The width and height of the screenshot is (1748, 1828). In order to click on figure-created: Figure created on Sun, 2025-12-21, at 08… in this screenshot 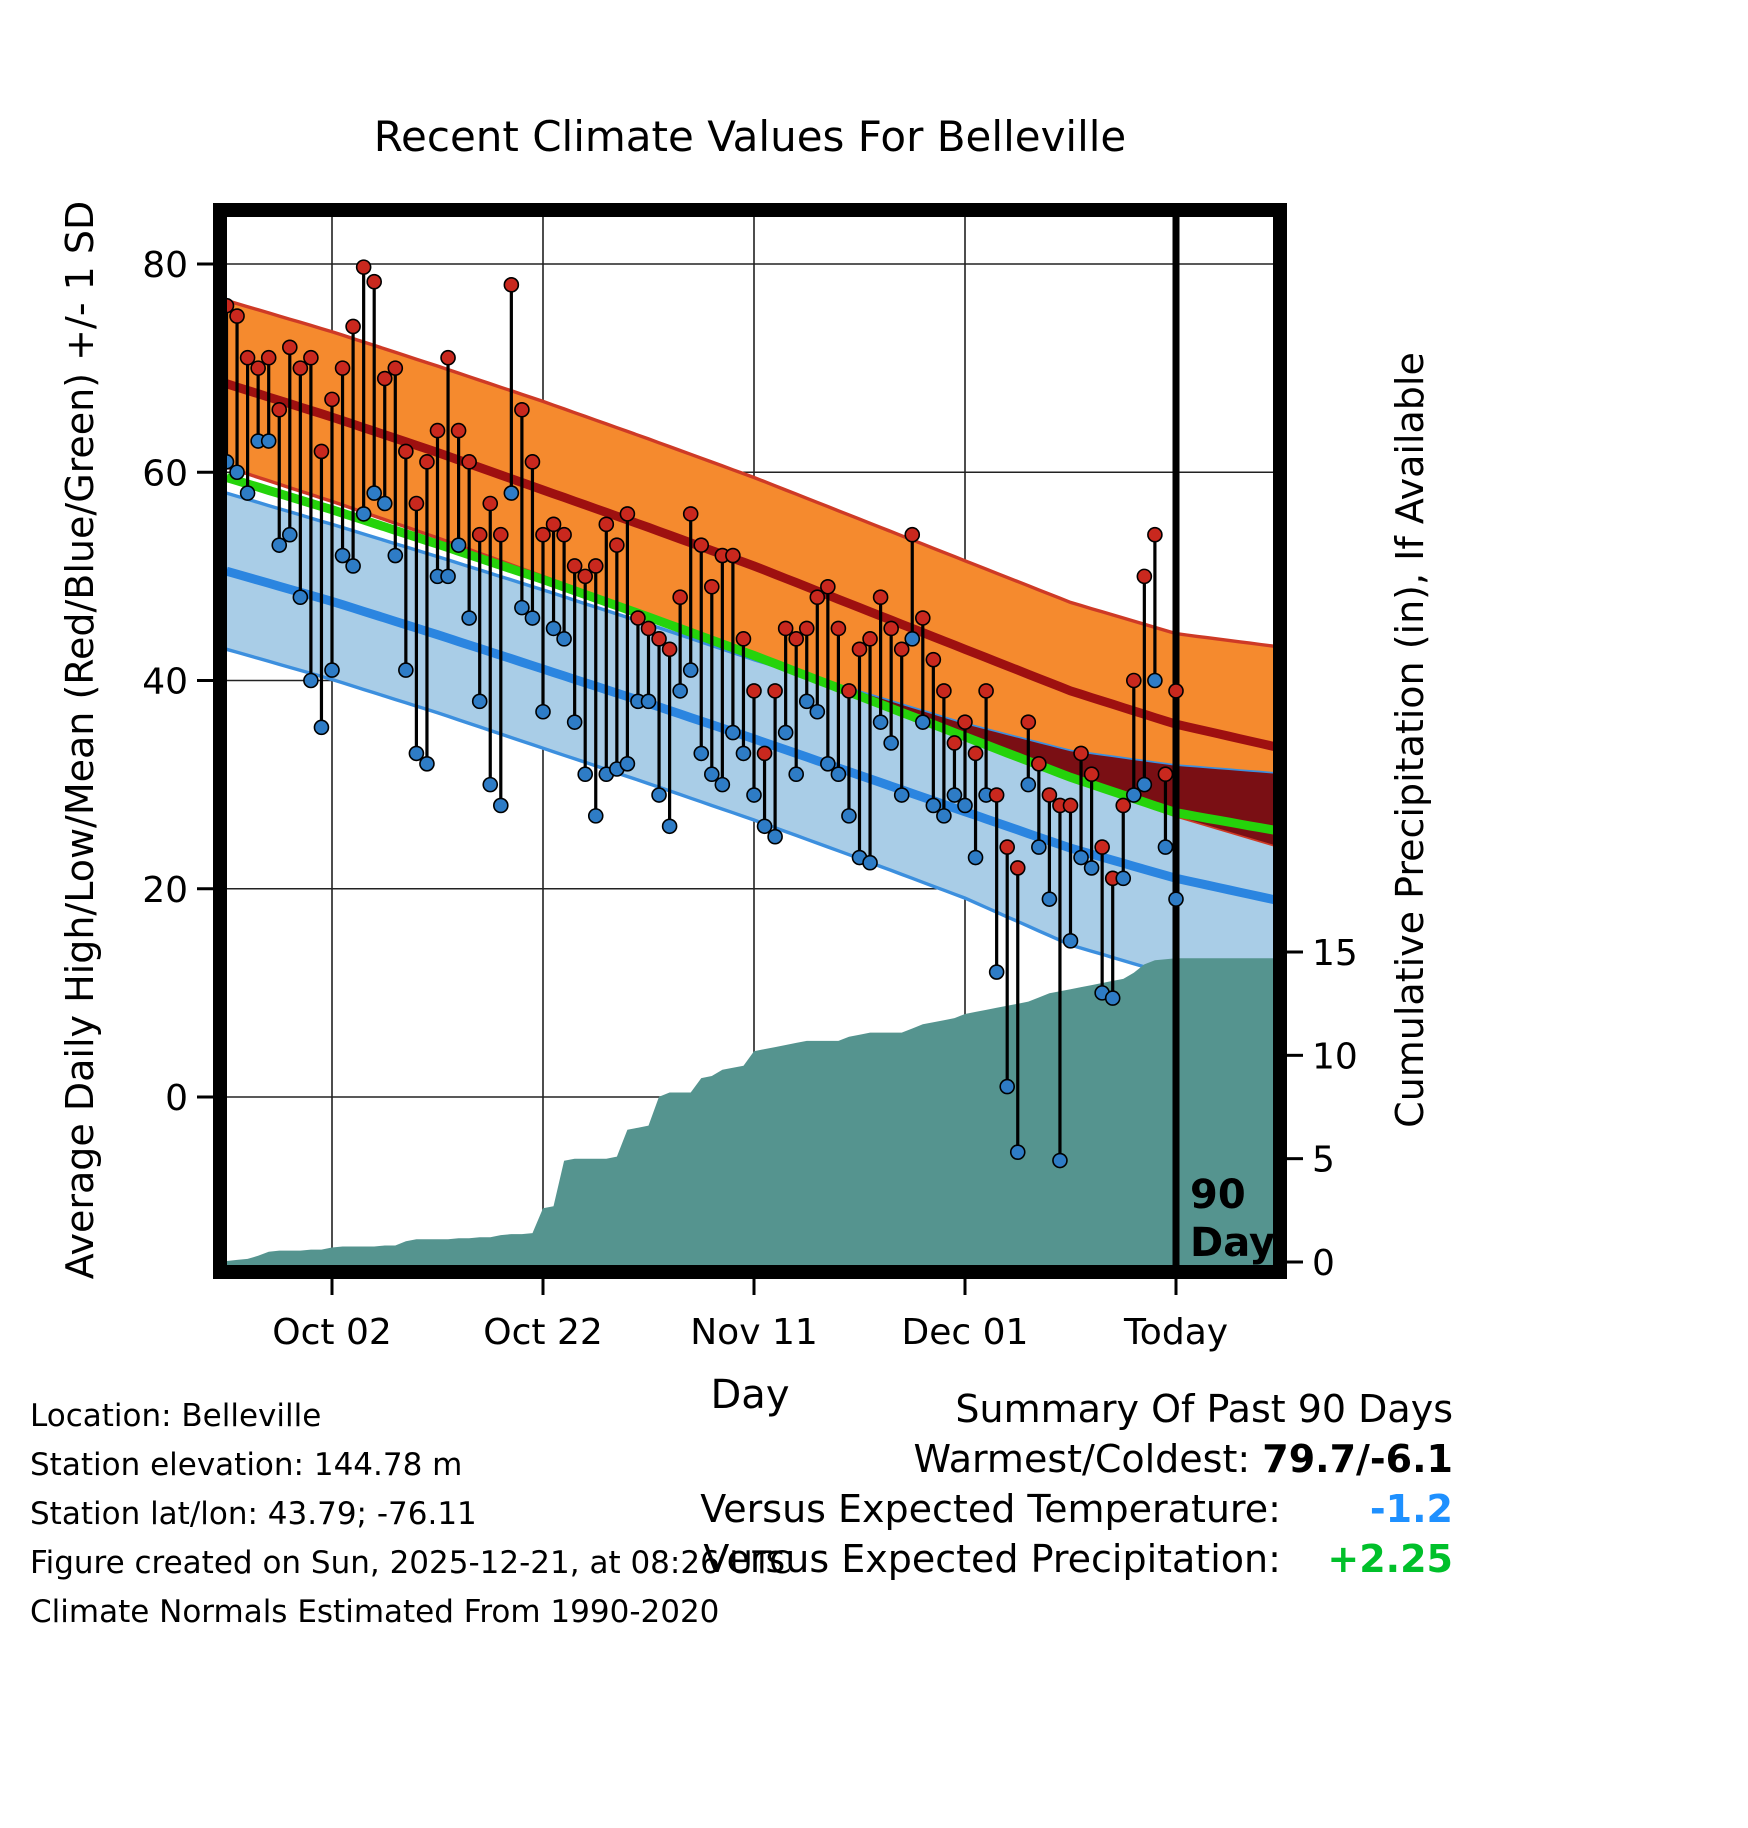, I will do `click(411, 1563)`.